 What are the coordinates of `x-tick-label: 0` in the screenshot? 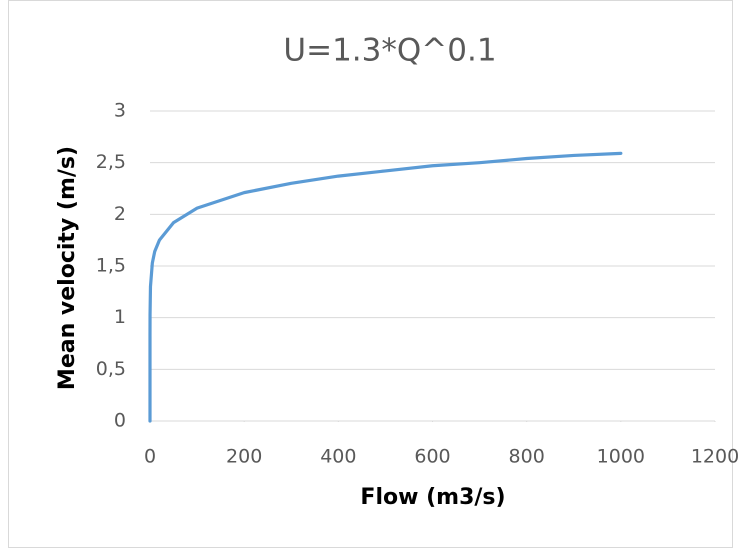 It's located at (150, 457).